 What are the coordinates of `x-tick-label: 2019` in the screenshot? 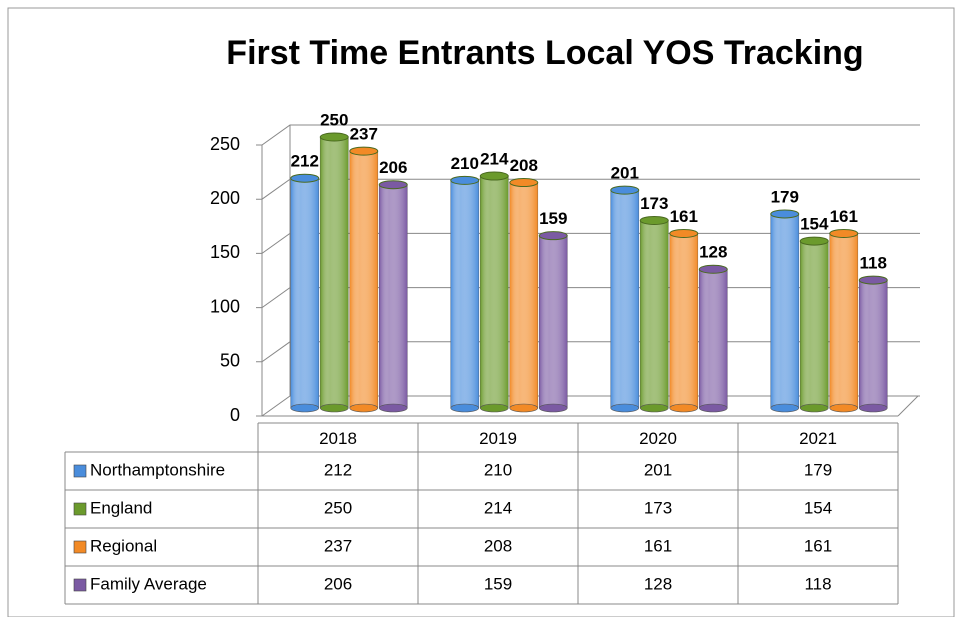 It's located at (498, 438).